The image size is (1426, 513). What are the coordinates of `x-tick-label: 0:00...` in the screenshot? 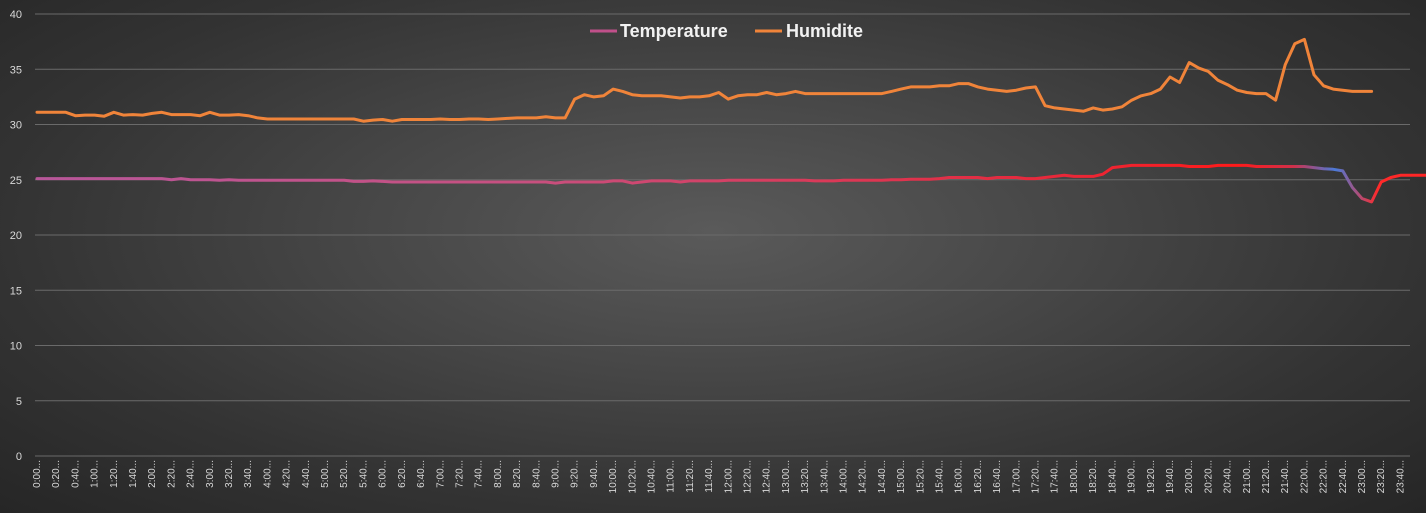 It's located at (37, 474).